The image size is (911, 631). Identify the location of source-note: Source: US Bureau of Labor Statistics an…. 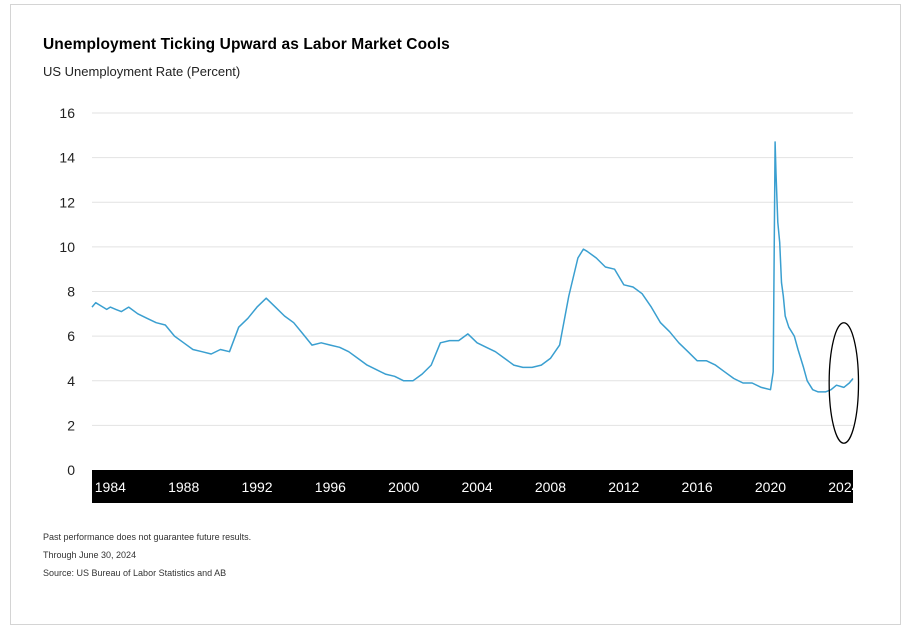
(135, 573).